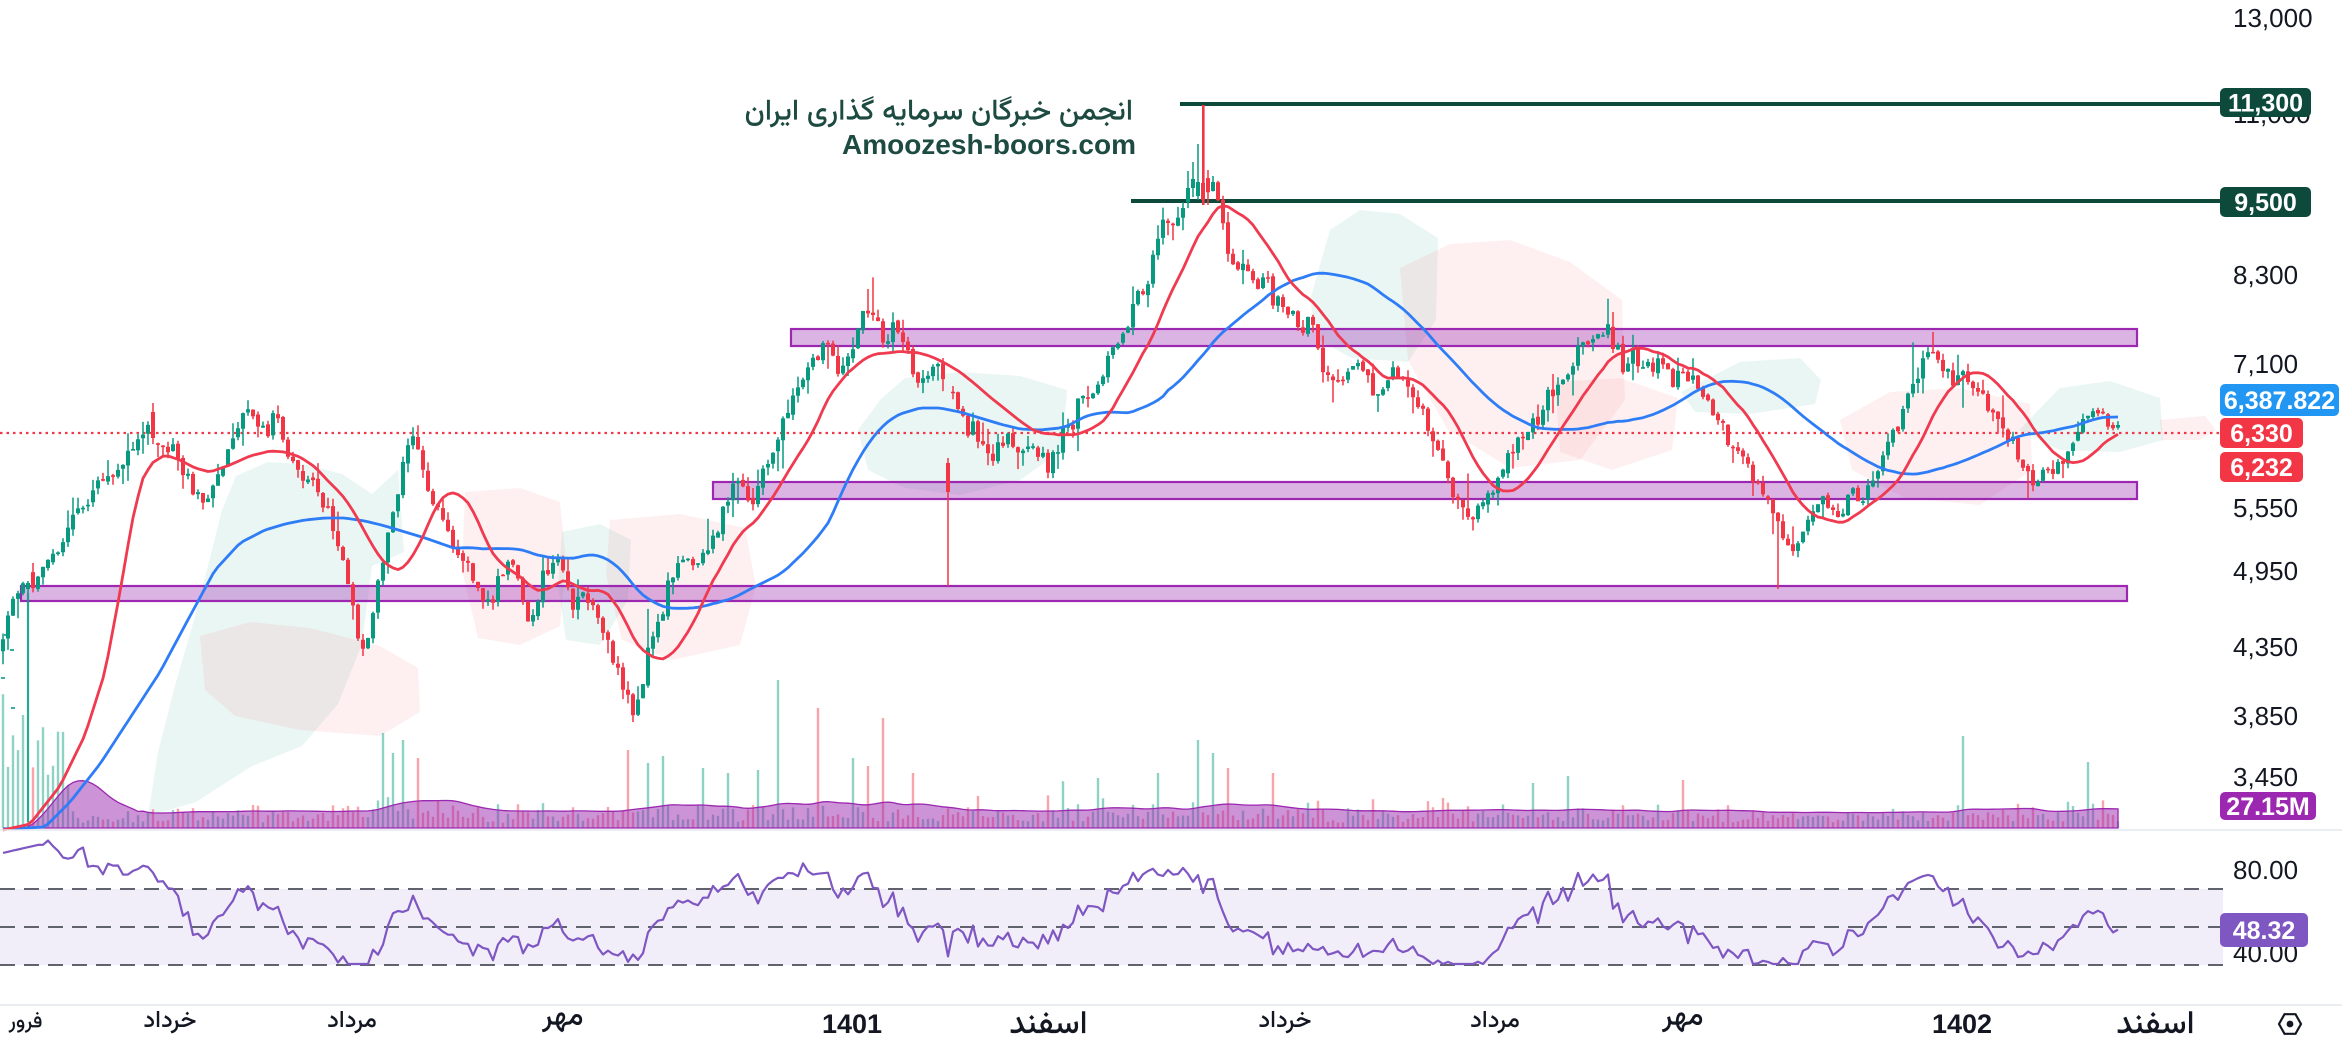 This screenshot has width=2342, height=1053. I want to click on svg-text: 80.00, so click(2265, 870).